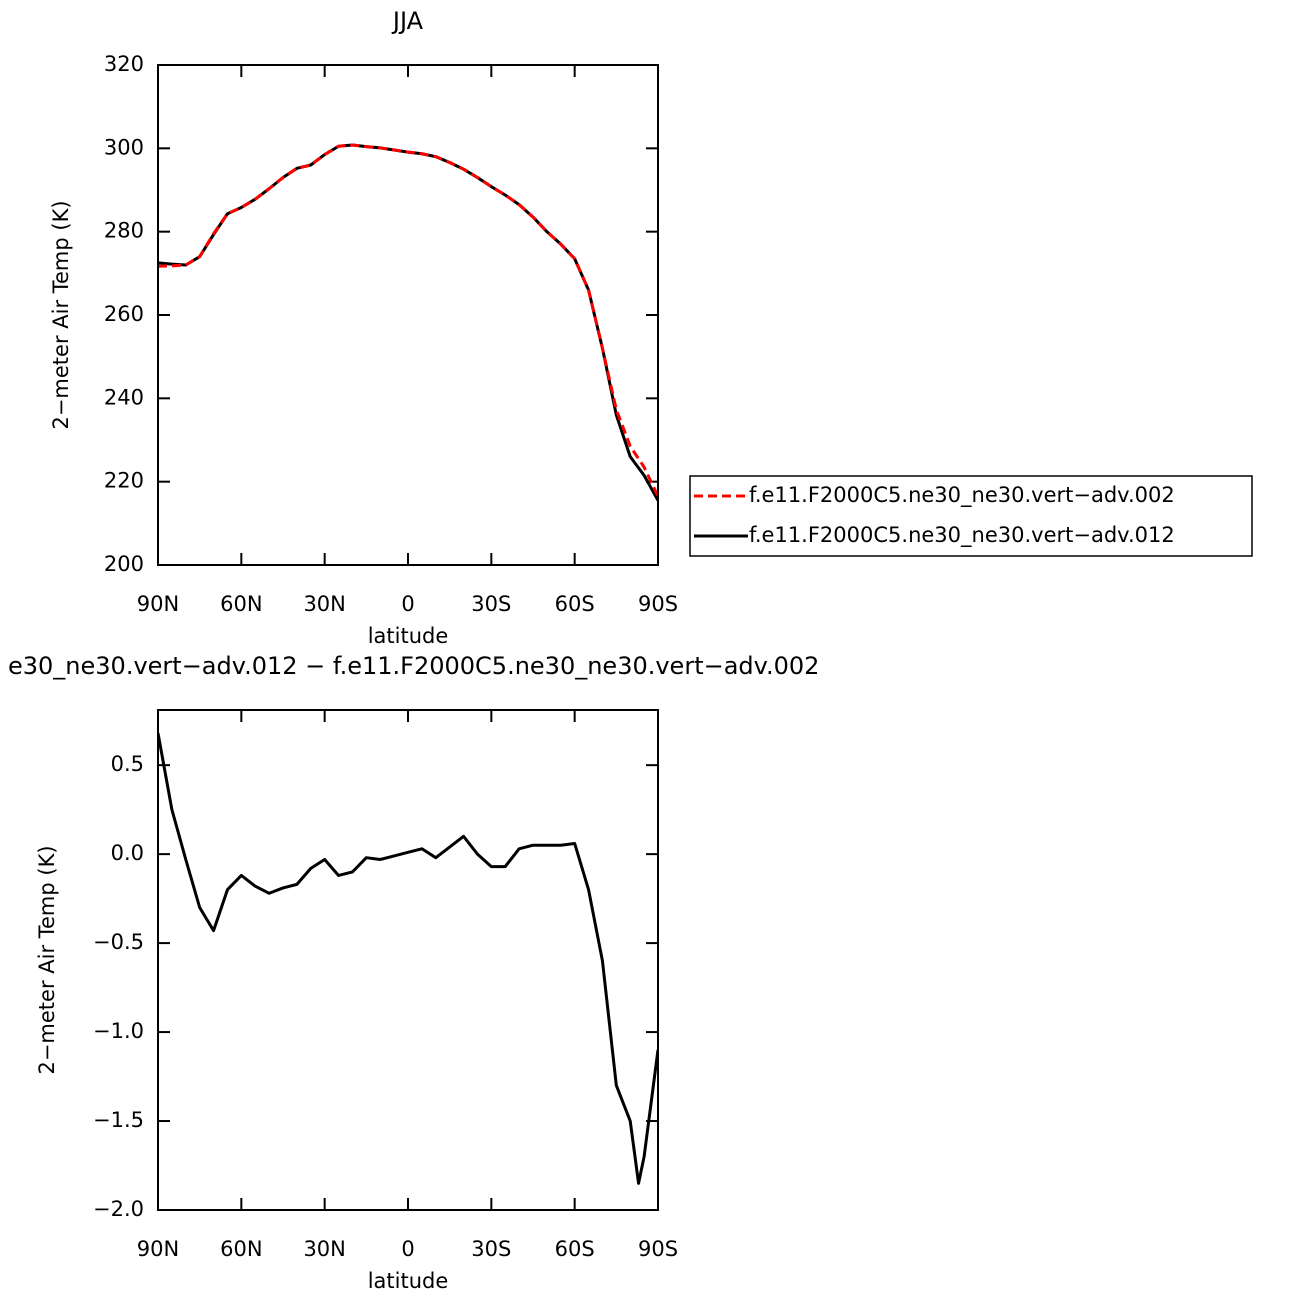  I want to click on y-tick-label: −2.0, so click(118, 1209).